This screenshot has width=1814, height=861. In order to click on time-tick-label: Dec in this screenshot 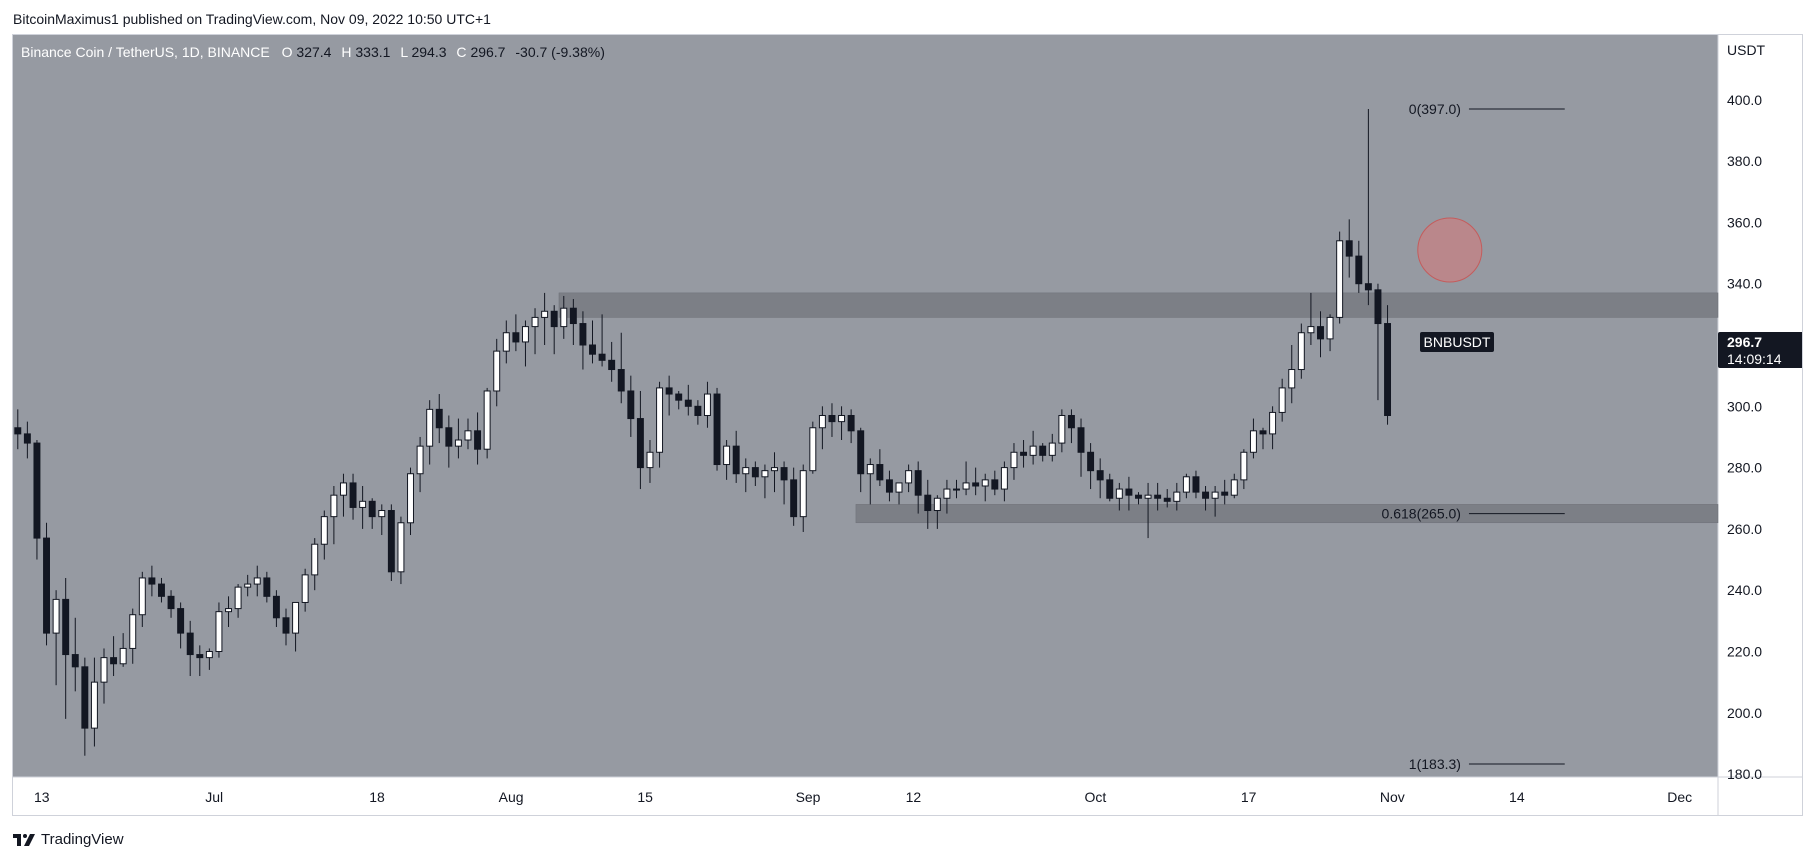, I will do `click(1679, 797)`.